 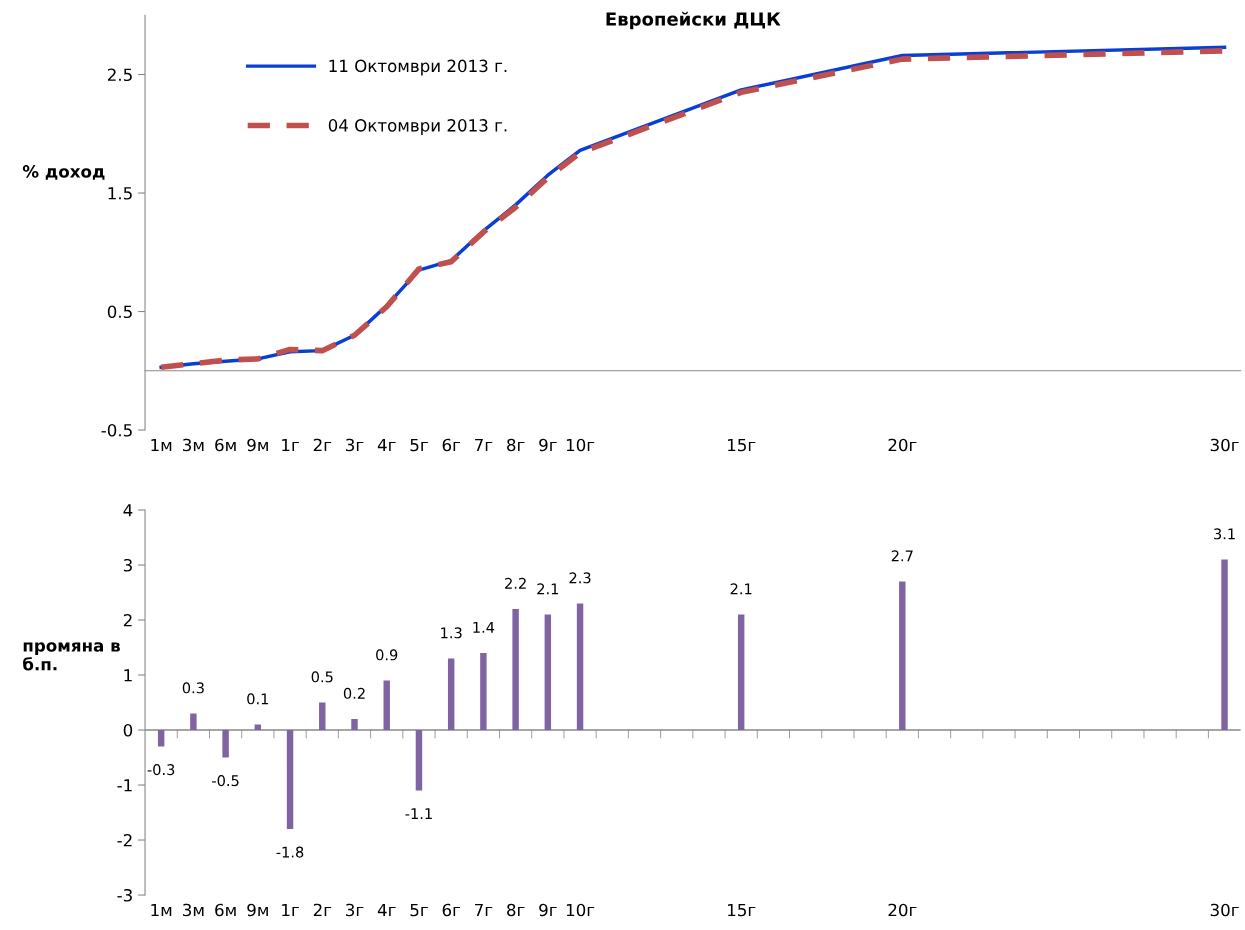 What do you see at coordinates (124, 785) in the screenshot?
I see `y-tick-label: -1` at bounding box center [124, 785].